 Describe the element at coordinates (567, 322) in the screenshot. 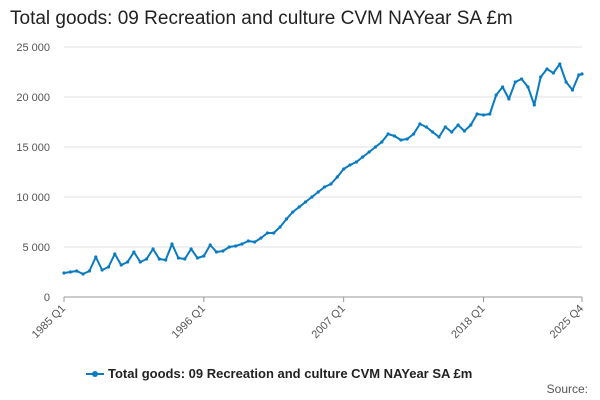

I see `x-tick-label: 2025 Q4` at that location.